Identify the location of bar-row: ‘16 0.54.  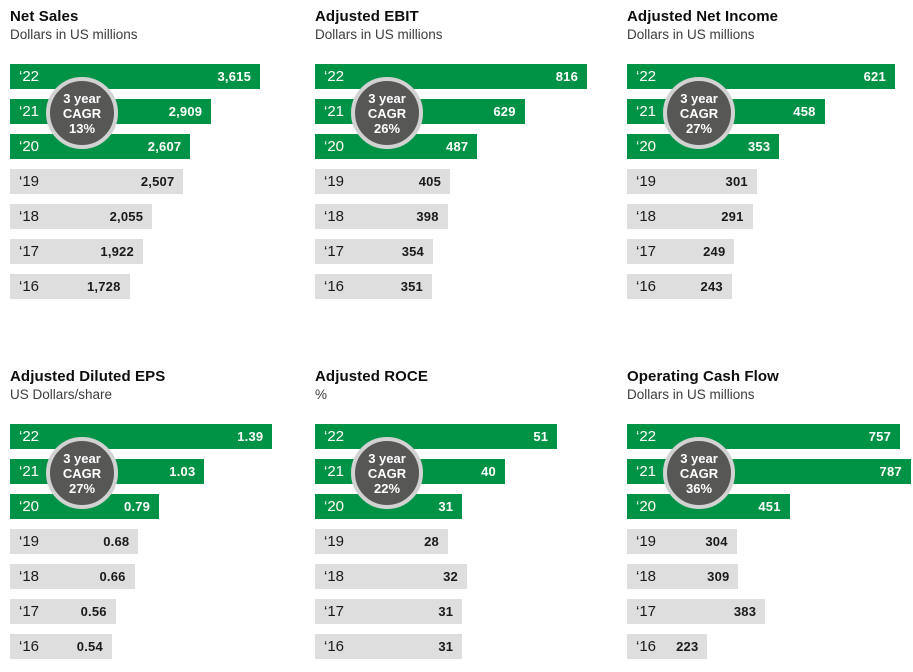
(152, 646).